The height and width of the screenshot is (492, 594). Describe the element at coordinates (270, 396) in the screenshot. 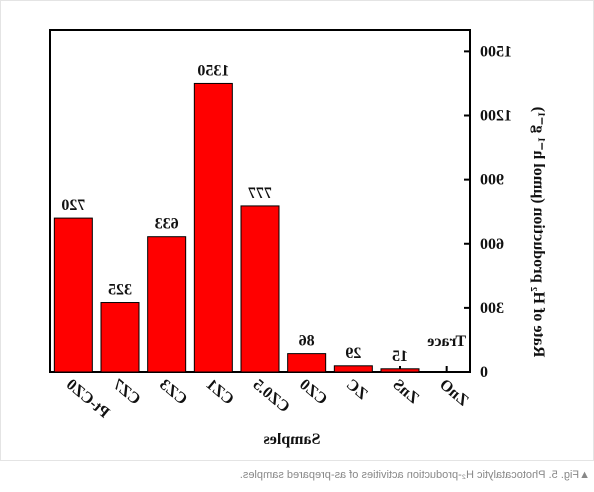

I see `x-tick-label: CZ0.5` at that location.